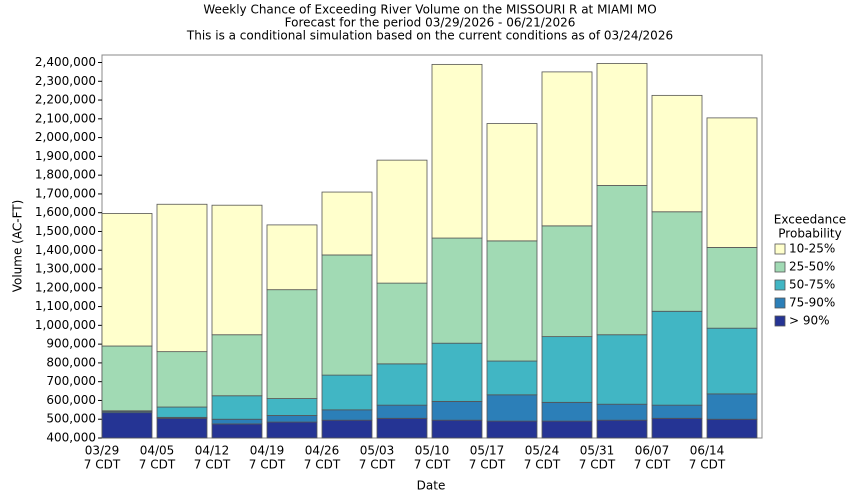 Image resolution: width=850 pixels, height=500 pixels. Describe the element at coordinates (65, 62) in the screenshot. I see `y-tick-label: 2,400,000` at that location.